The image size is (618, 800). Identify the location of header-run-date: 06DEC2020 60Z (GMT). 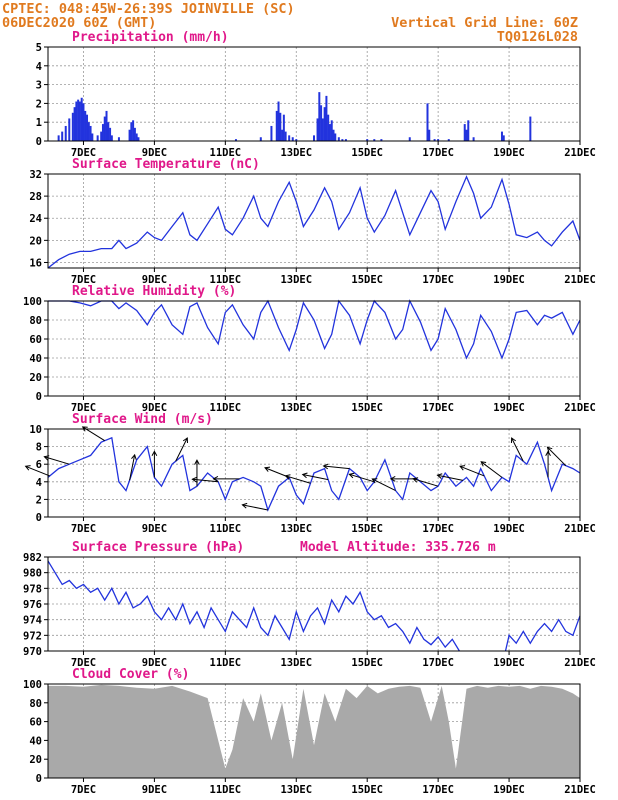
(79, 23).